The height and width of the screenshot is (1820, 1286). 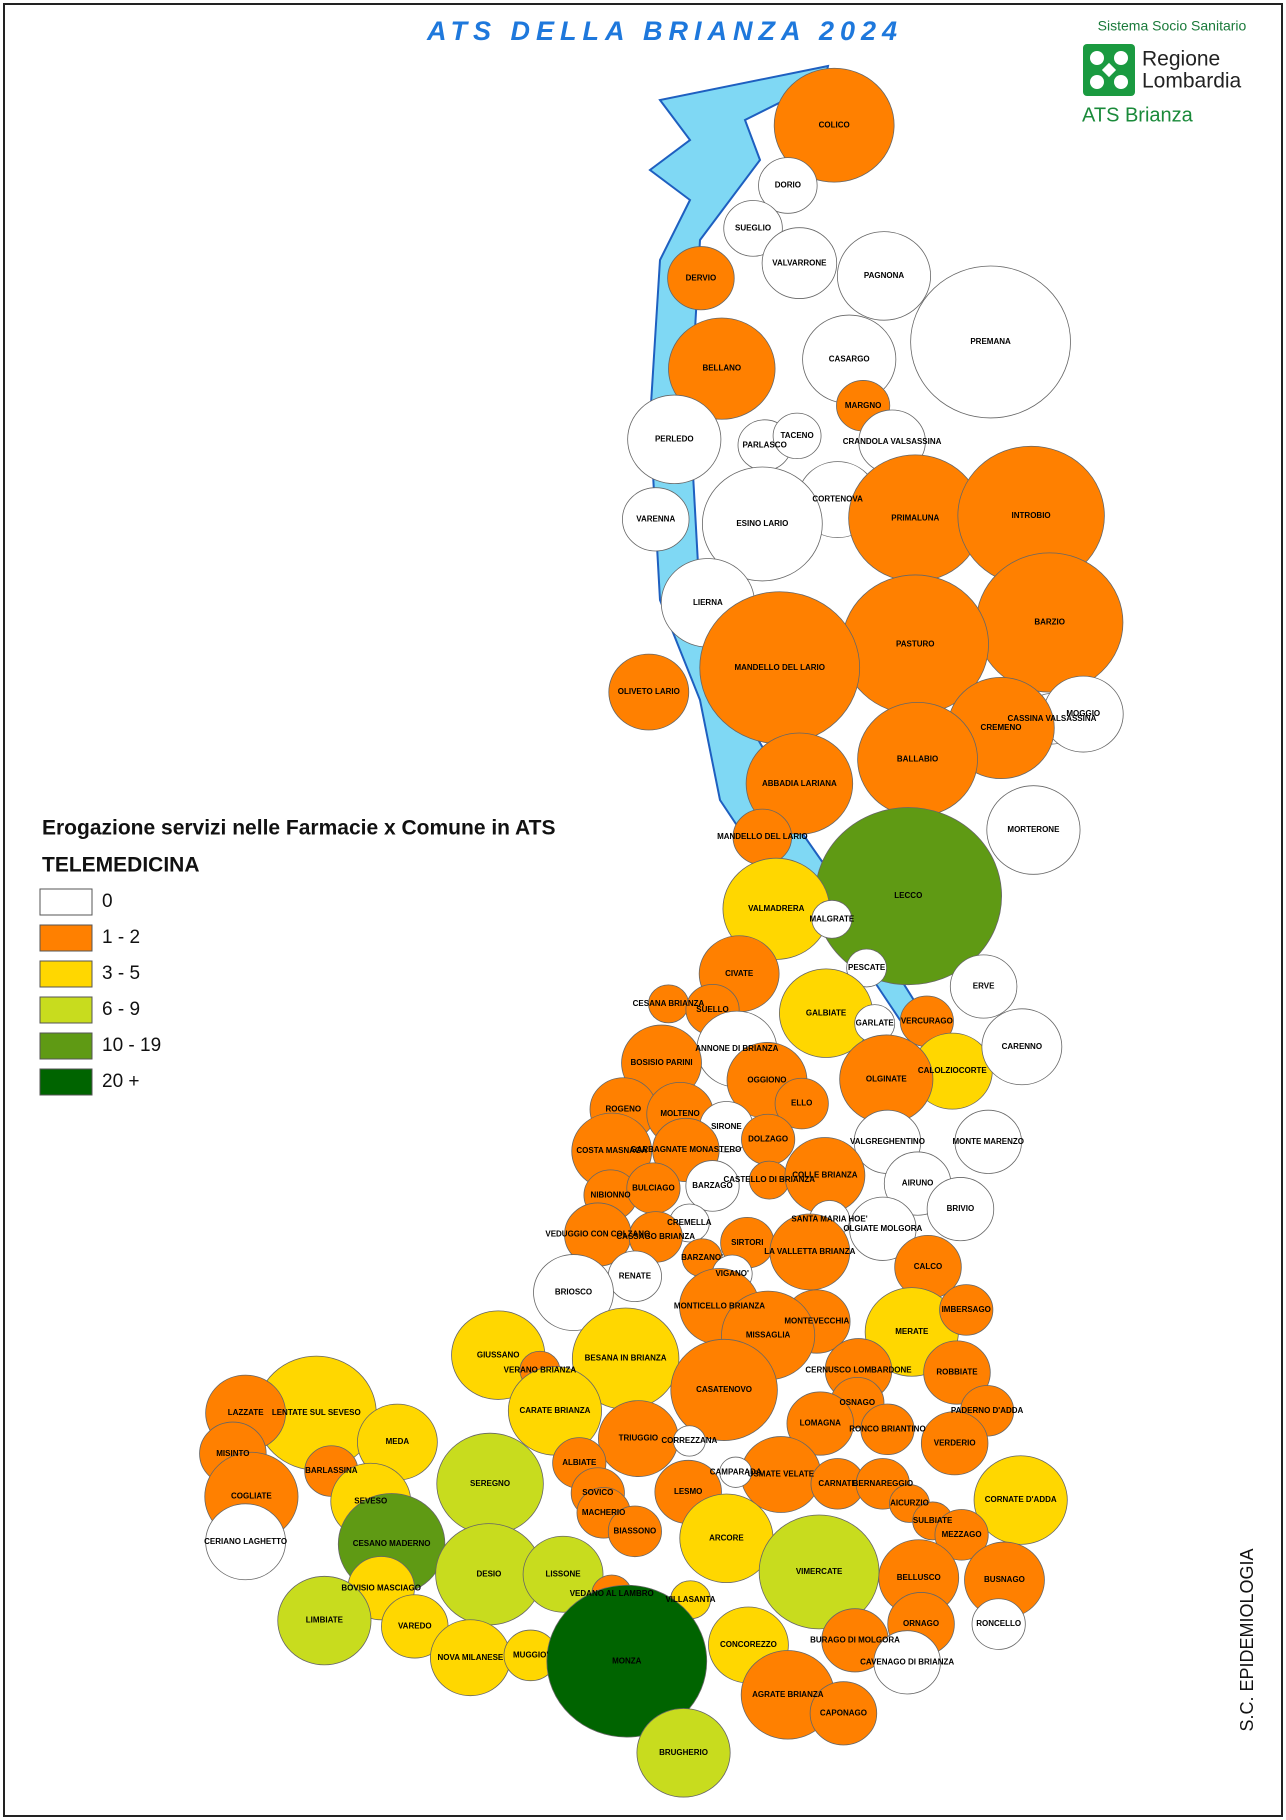 What do you see at coordinates (370, 1500) in the screenshot?
I see `municipality-name: SEVESO` at bounding box center [370, 1500].